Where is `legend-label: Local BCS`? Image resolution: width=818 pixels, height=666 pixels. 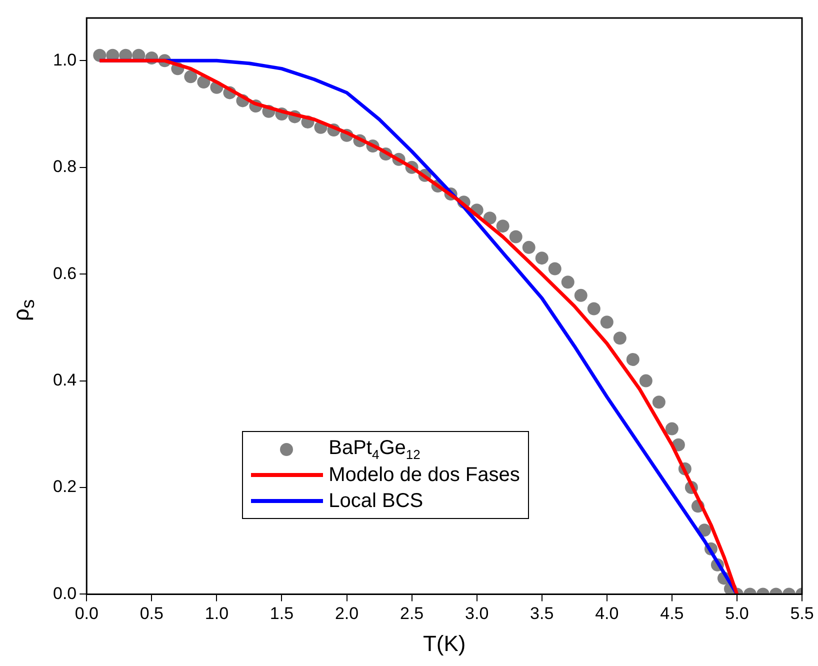
legend-label: Local BCS is located at coordinates (376, 501).